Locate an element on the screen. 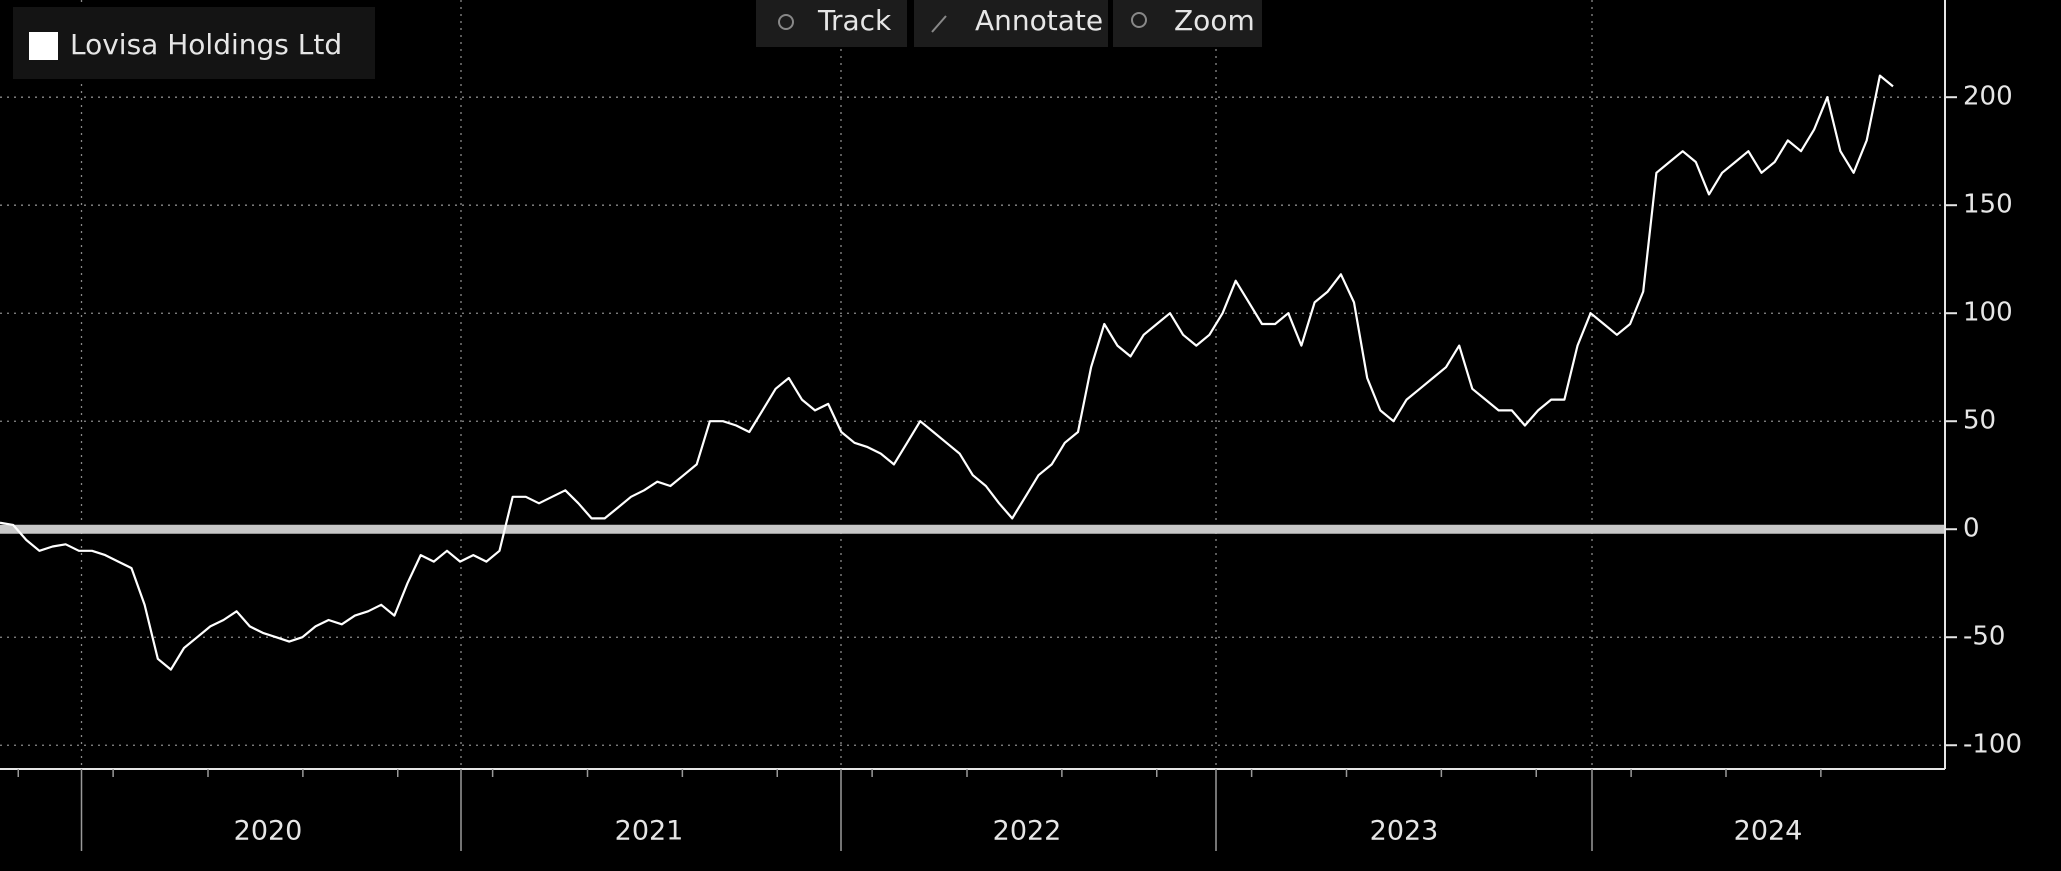 The width and height of the screenshot is (2061, 871). x-tick-label: 2022 is located at coordinates (1027, 831).